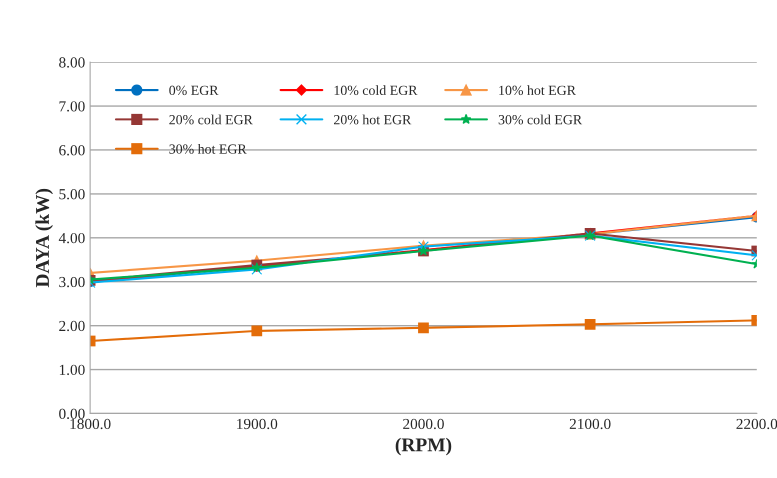 This screenshot has height=478, width=777. Describe the element at coordinates (72, 62) in the screenshot. I see `y-tick-label: 8.00` at that location.